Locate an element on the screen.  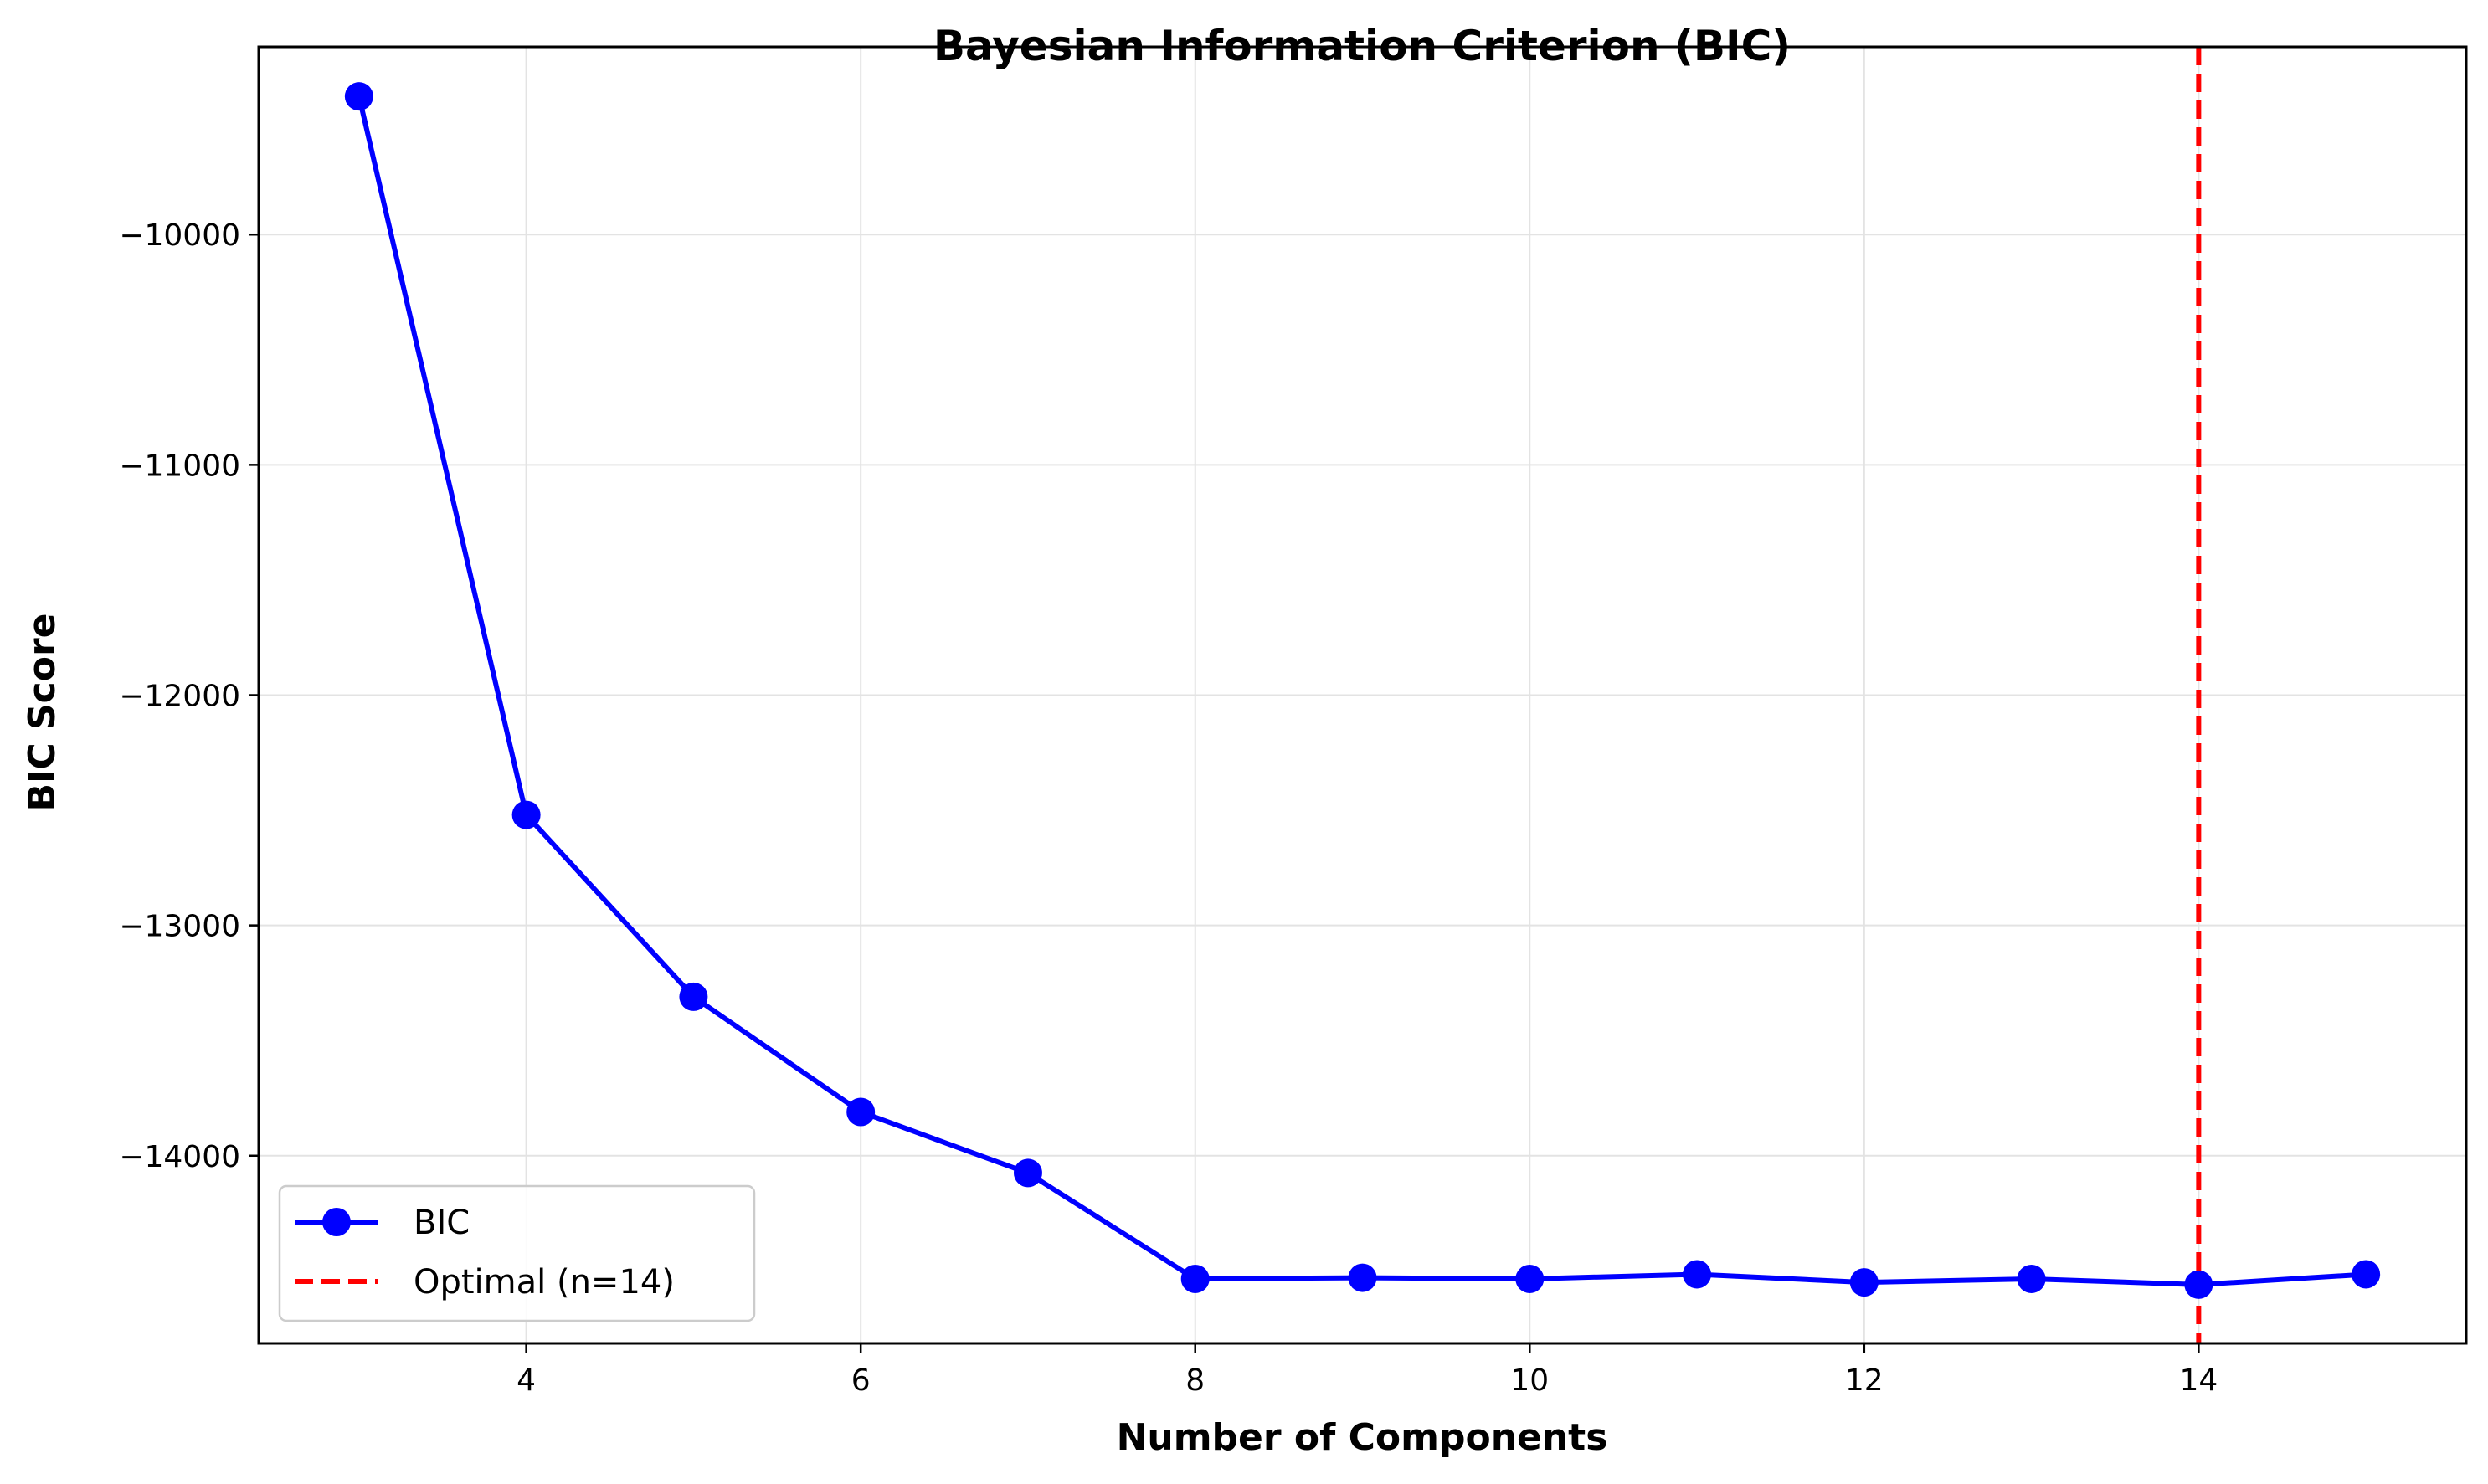
x-tick-label: 10 is located at coordinates (1529, 1380).